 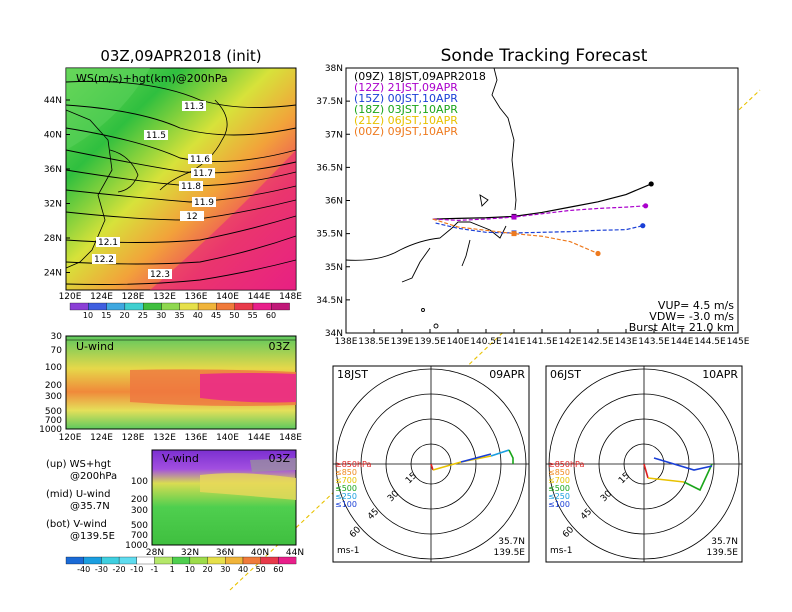 I want to click on ws-colorbar-label: 25, so click(x=143, y=315).